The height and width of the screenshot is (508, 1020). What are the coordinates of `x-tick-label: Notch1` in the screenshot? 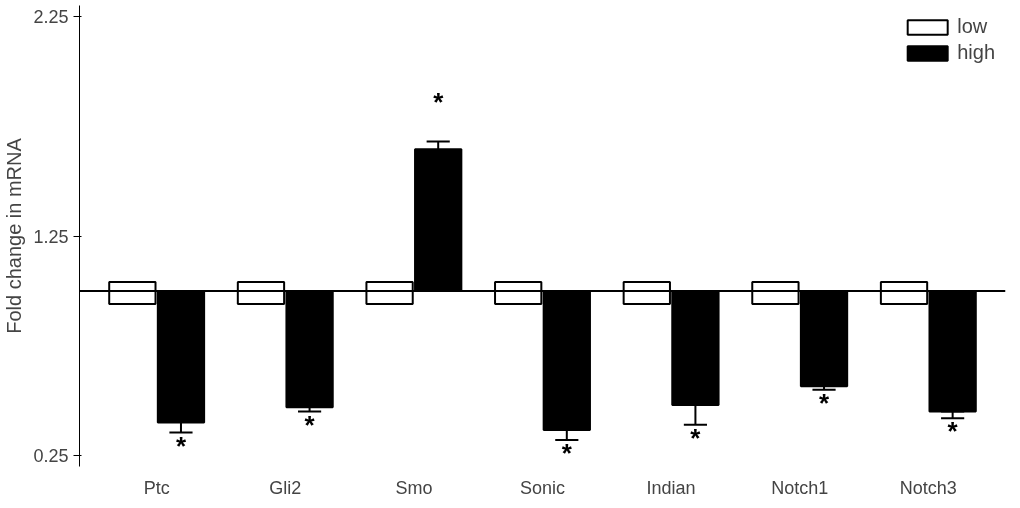 It's located at (800, 487).